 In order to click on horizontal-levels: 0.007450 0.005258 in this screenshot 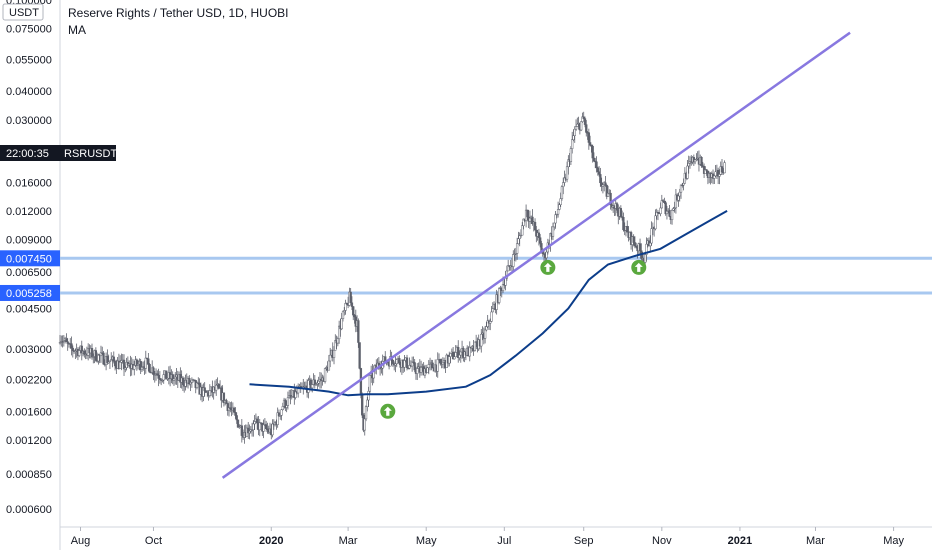, I will do `click(466, 275)`.